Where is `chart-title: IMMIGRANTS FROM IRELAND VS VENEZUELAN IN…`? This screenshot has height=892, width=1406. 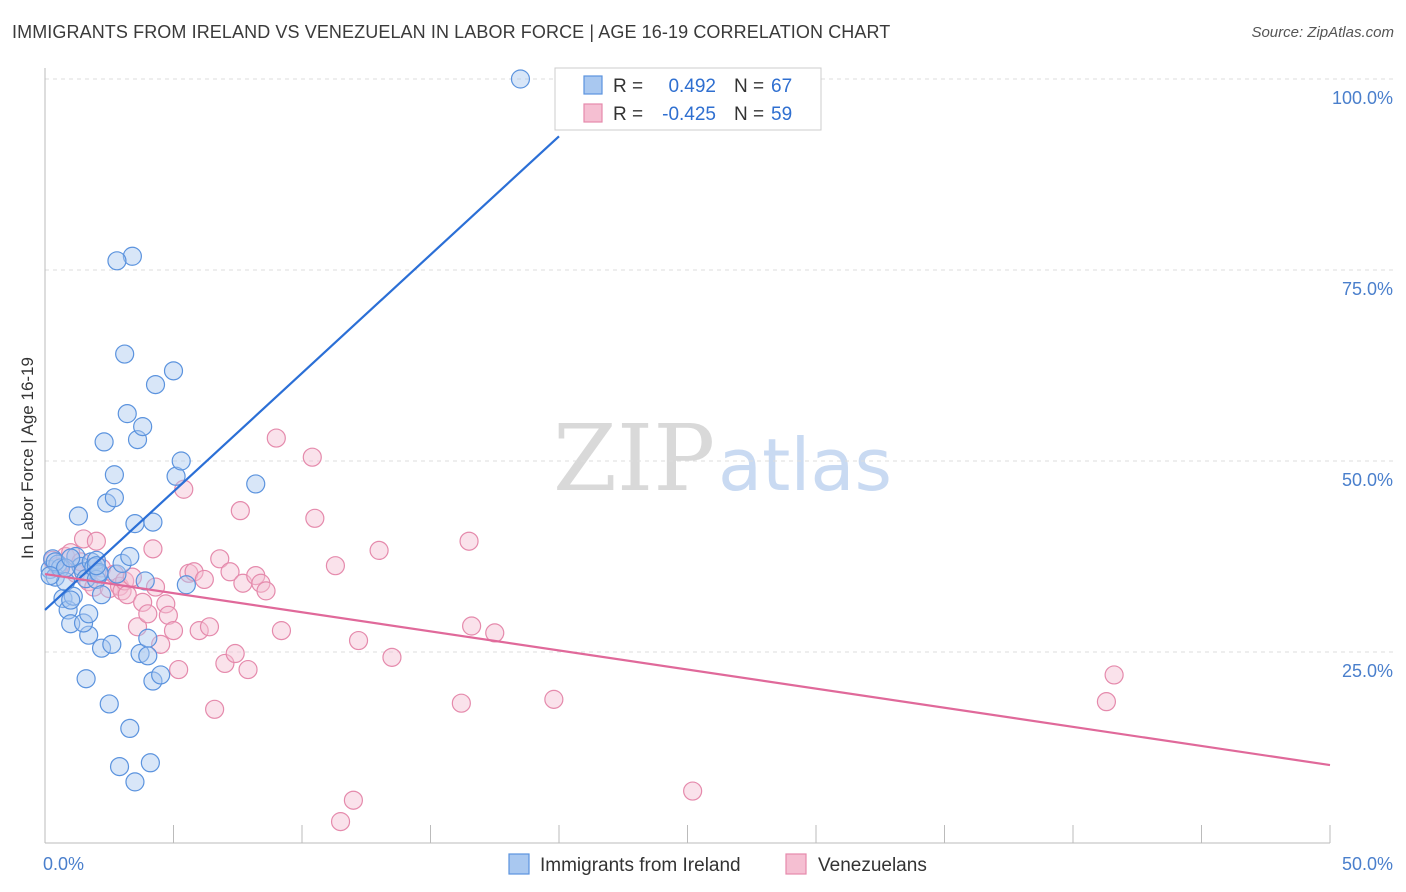
chart-title: IMMIGRANTS FROM IRELAND VS VENEZUELAN IN… is located at coordinates (451, 32).